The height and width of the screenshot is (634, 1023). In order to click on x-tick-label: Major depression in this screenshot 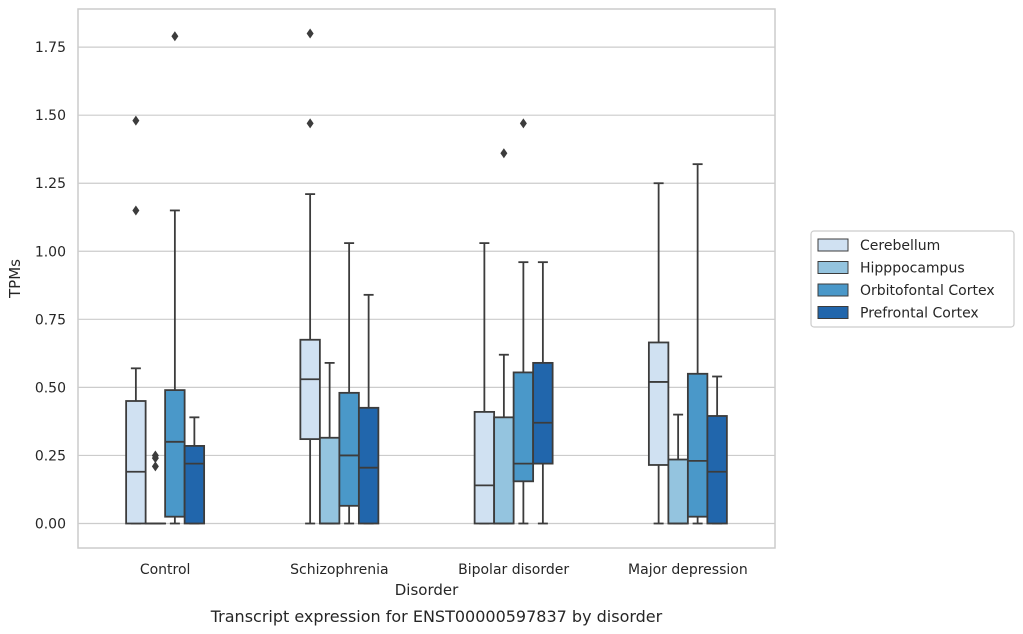, I will do `click(688, 570)`.